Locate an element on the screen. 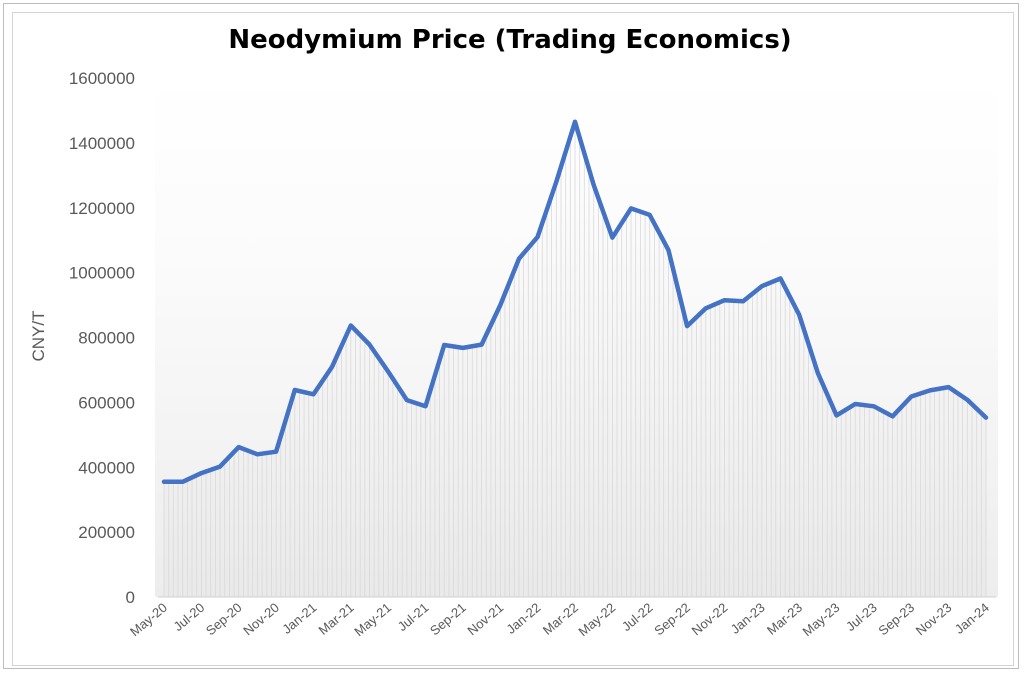 Image resolution: width=1024 pixels, height=674 pixels. x-tick-label: May-23 is located at coordinates (821, 619).